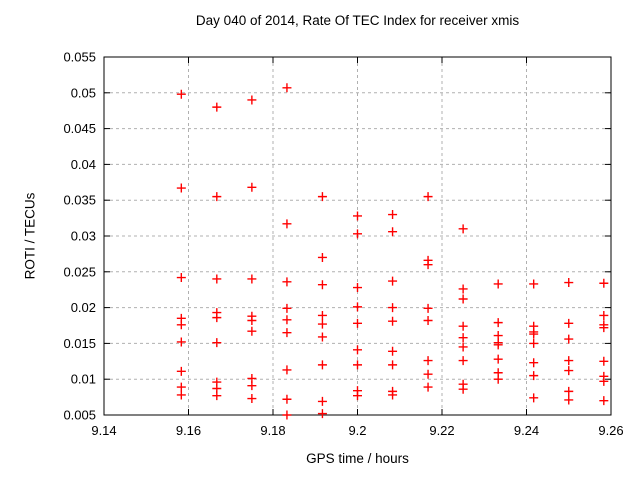 This screenshot has width=640, height=480. What do you see at coordinates (272, 430) in the screenshot?
I see `x-tick-label: 9.18` at bounding box center [272, 430].